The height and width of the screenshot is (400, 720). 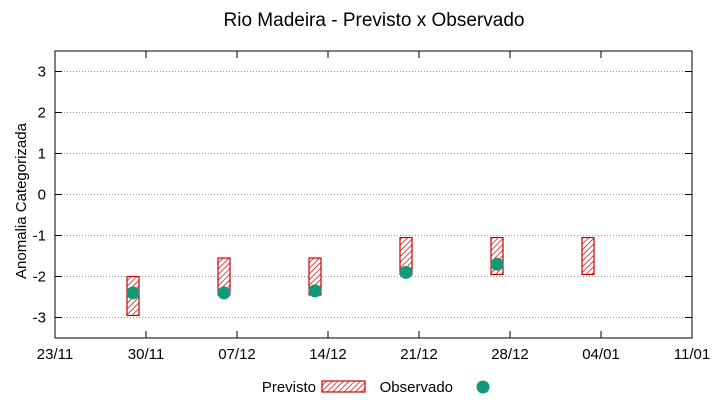 I want to click on previsto-bar, so click(x=588, y=256).